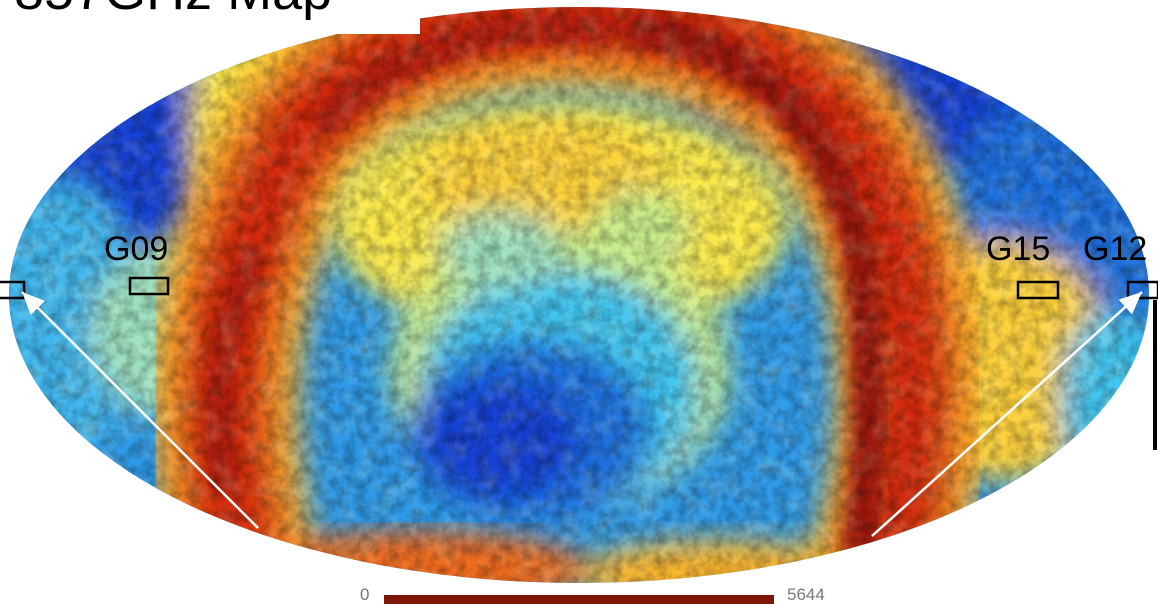  What do you see at coordinates (1115, 249) in the screenshot?
I see `region-g12-label: G12` at bounding box center [1115, 249].